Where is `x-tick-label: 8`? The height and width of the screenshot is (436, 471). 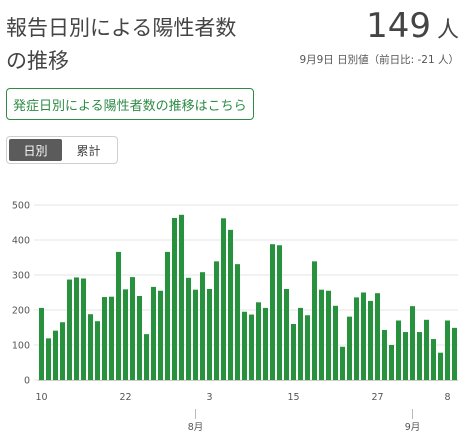 x-tick-label: 8 is located at coordinates (447, 397).